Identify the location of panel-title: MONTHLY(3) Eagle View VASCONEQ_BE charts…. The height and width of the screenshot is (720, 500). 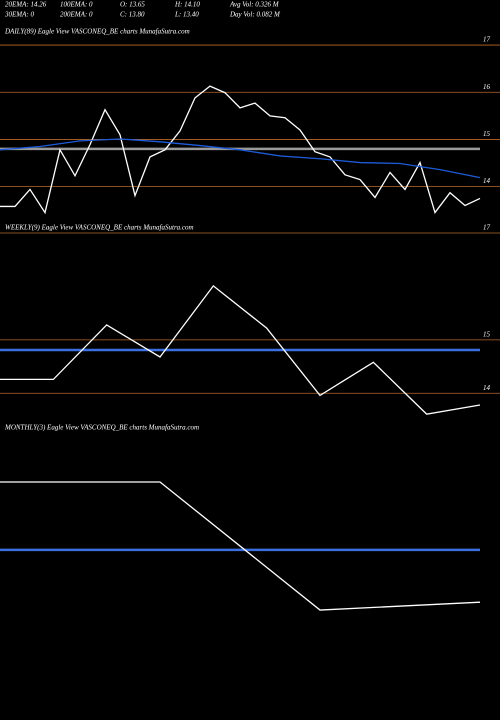
(101, 428).